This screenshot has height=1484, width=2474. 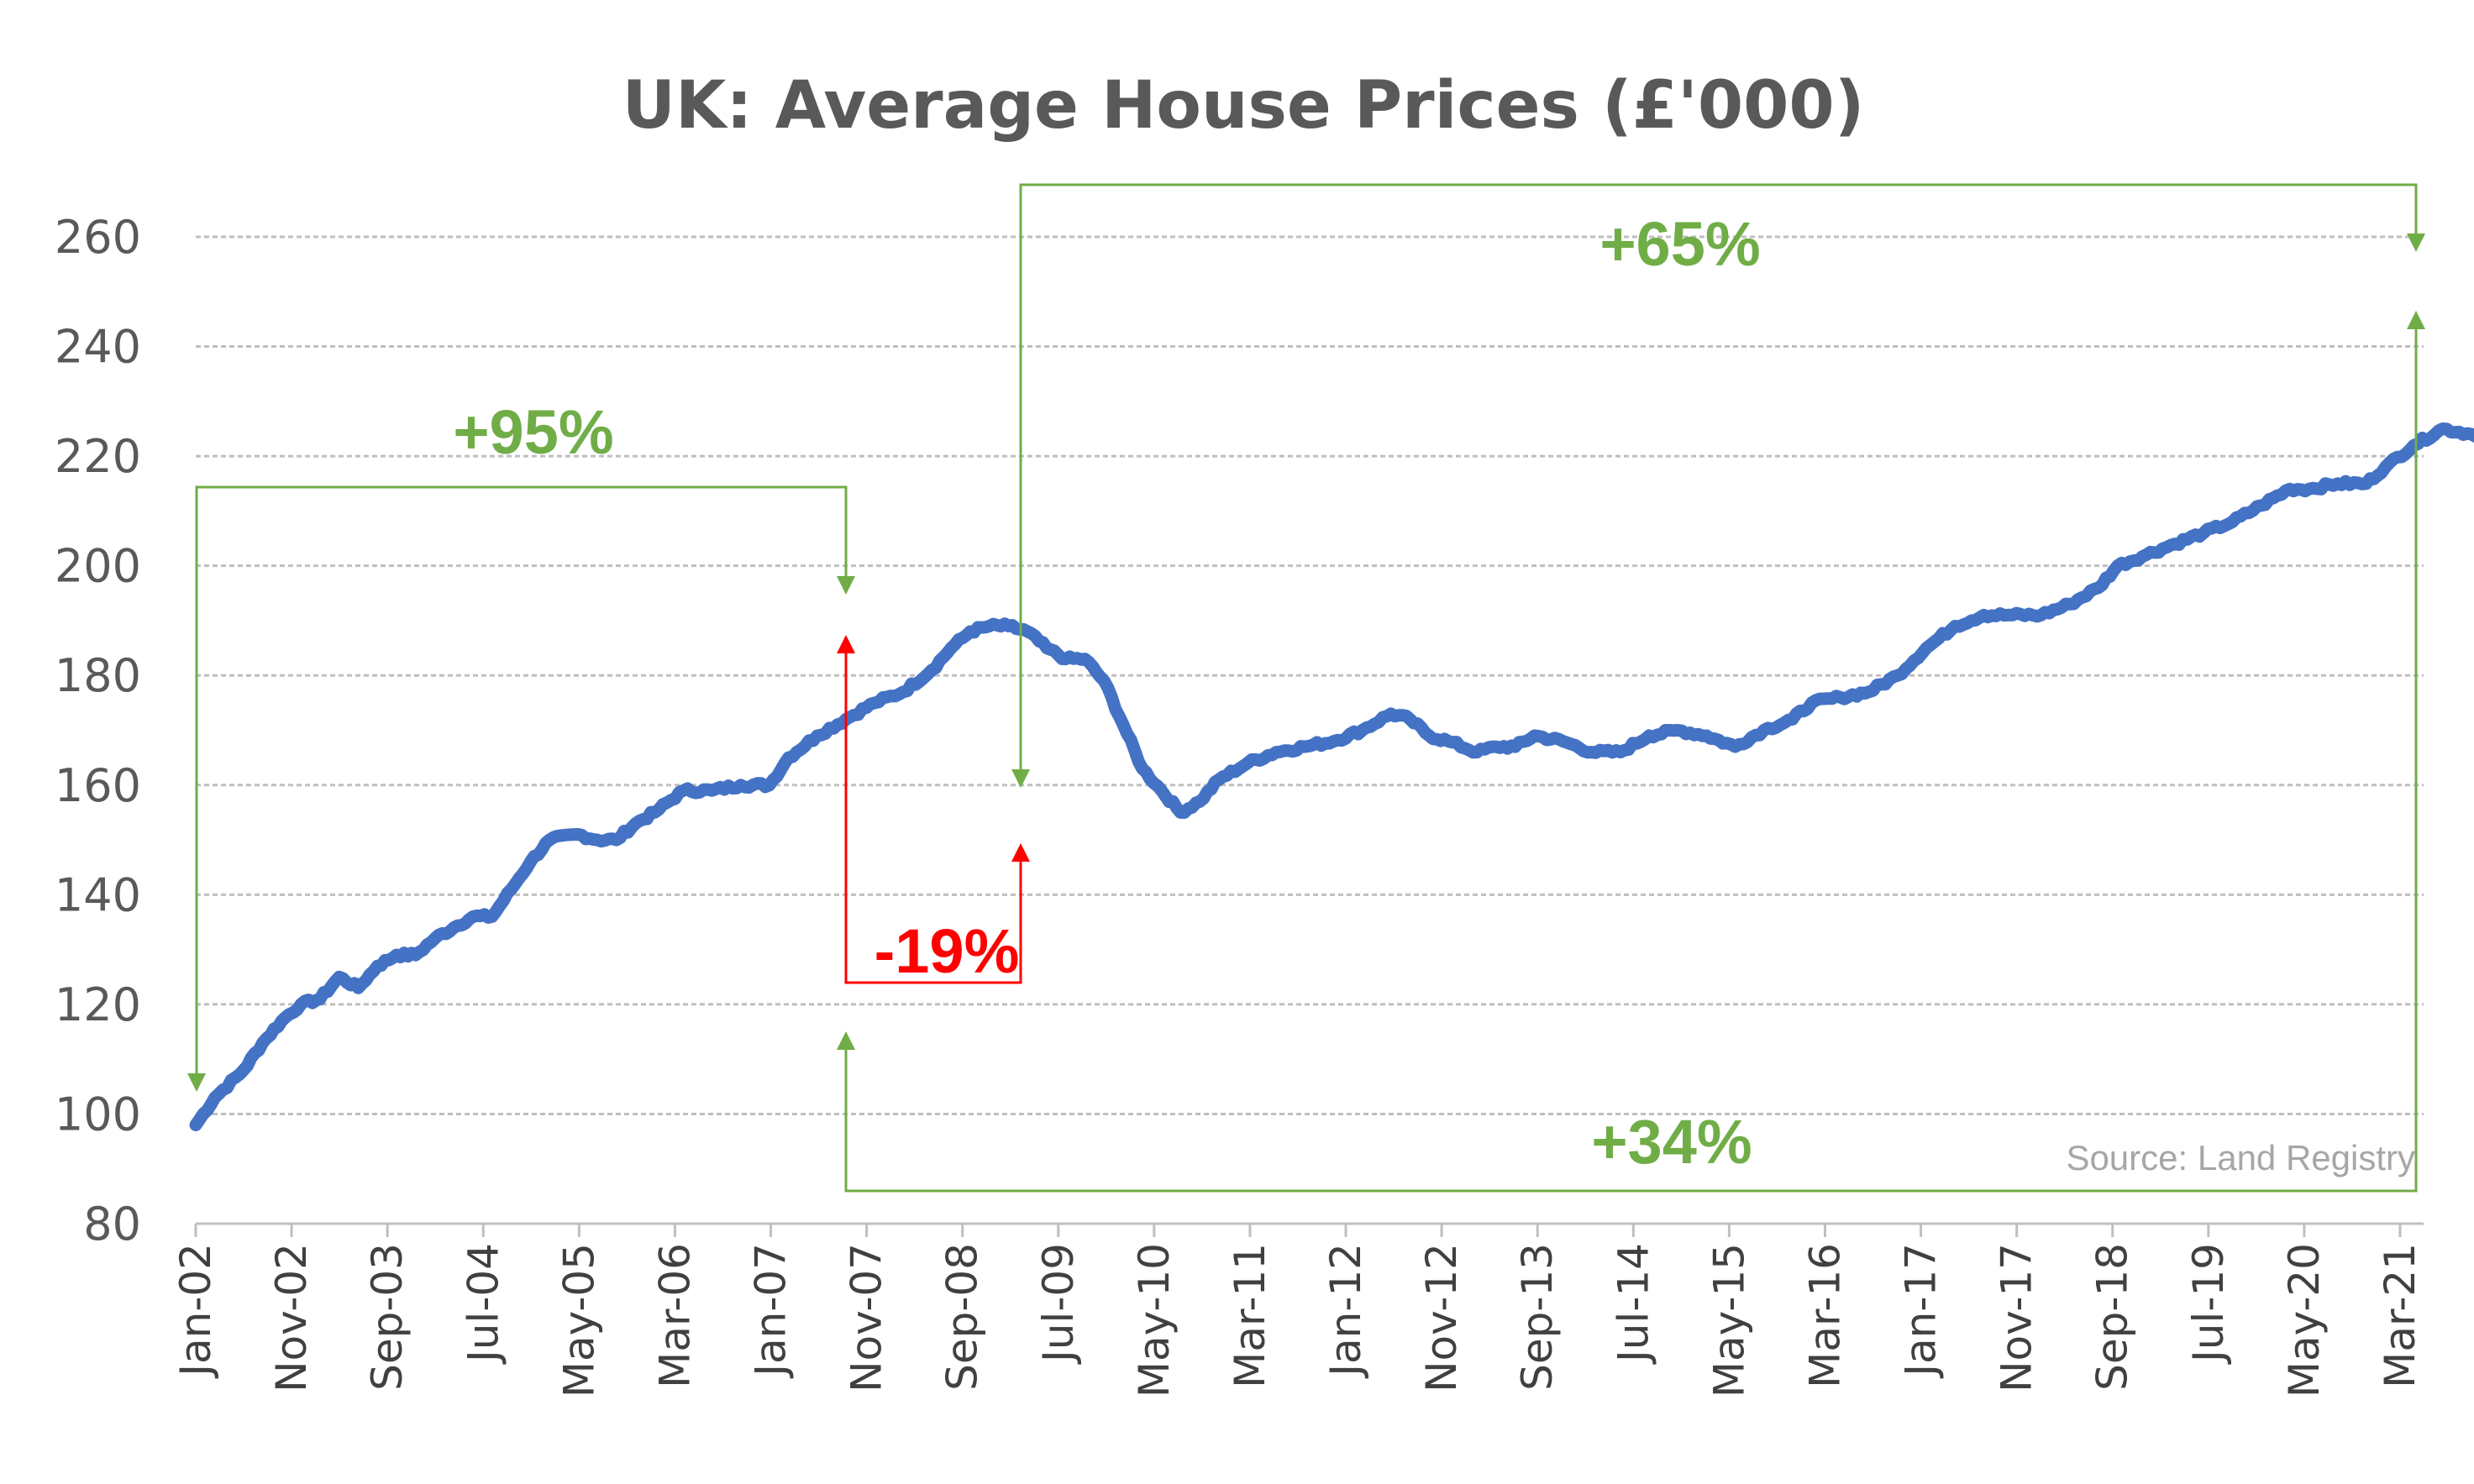 What do you see at coordinates (867, 1318) in the screenshot?
I see `x-tick-label: Nov-07` at bounding box center [867, 1318].